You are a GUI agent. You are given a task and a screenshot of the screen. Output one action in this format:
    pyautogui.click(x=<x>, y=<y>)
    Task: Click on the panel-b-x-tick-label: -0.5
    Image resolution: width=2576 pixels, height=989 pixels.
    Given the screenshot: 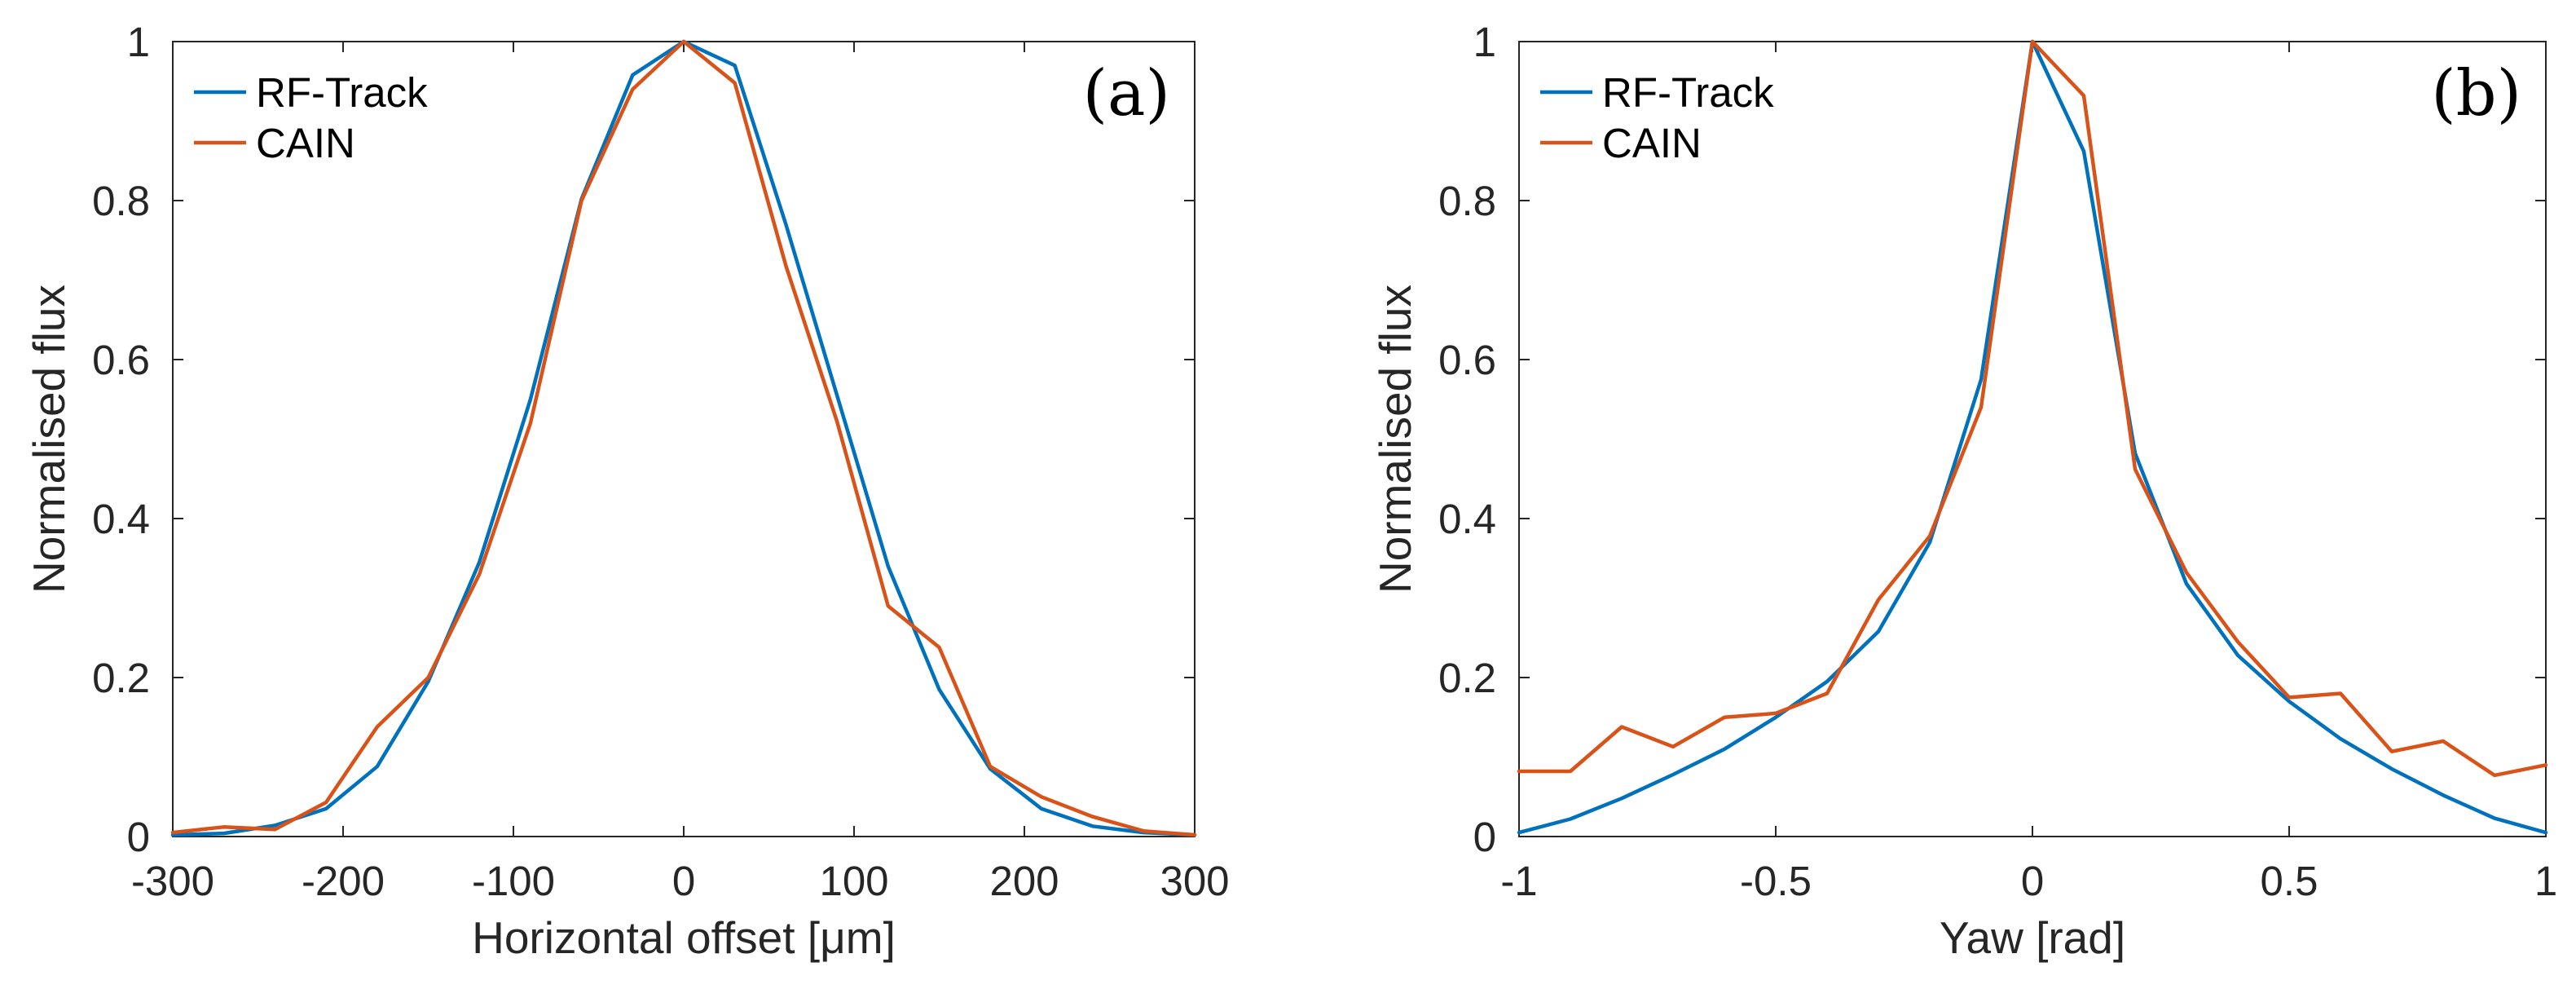 What is the action you would take?
    pyautogui.click(x=1776, y=881)
    